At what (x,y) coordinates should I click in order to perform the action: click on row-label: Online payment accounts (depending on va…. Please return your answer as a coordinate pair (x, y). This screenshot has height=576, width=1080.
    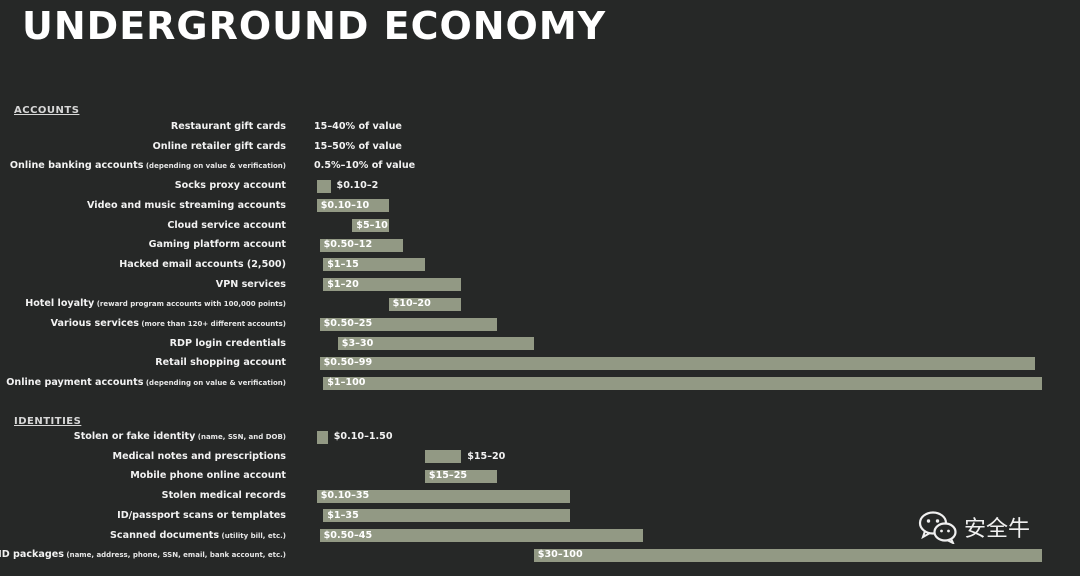
    Looking at the image, I should click on (146, 382).